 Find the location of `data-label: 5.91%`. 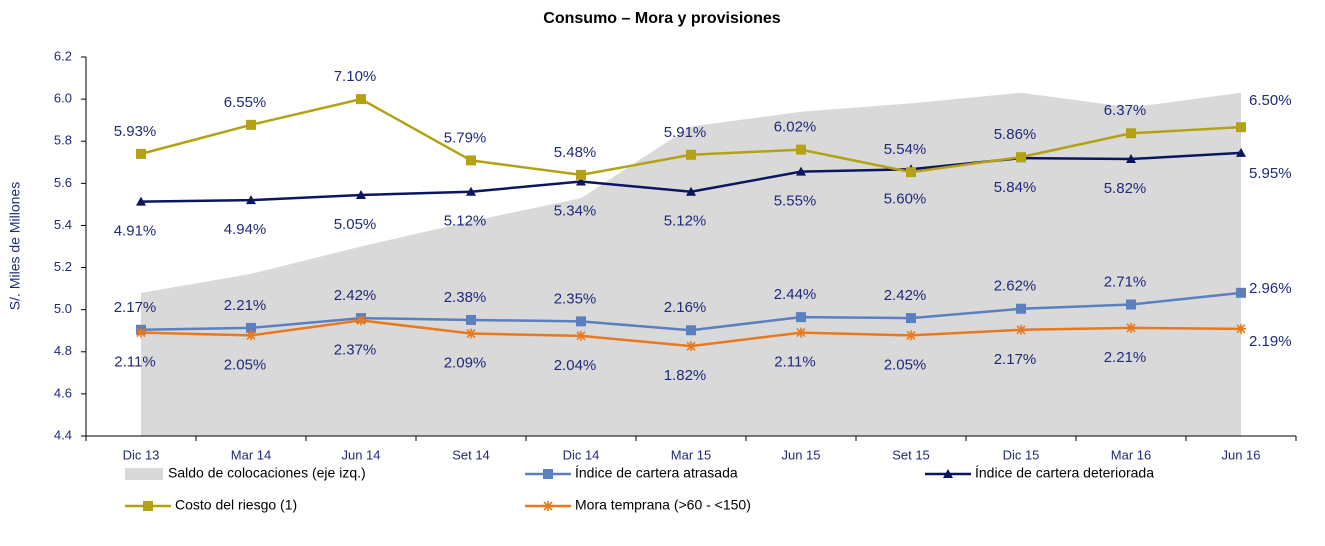

data-label: 5.91% is located at coordinates (685, 132).